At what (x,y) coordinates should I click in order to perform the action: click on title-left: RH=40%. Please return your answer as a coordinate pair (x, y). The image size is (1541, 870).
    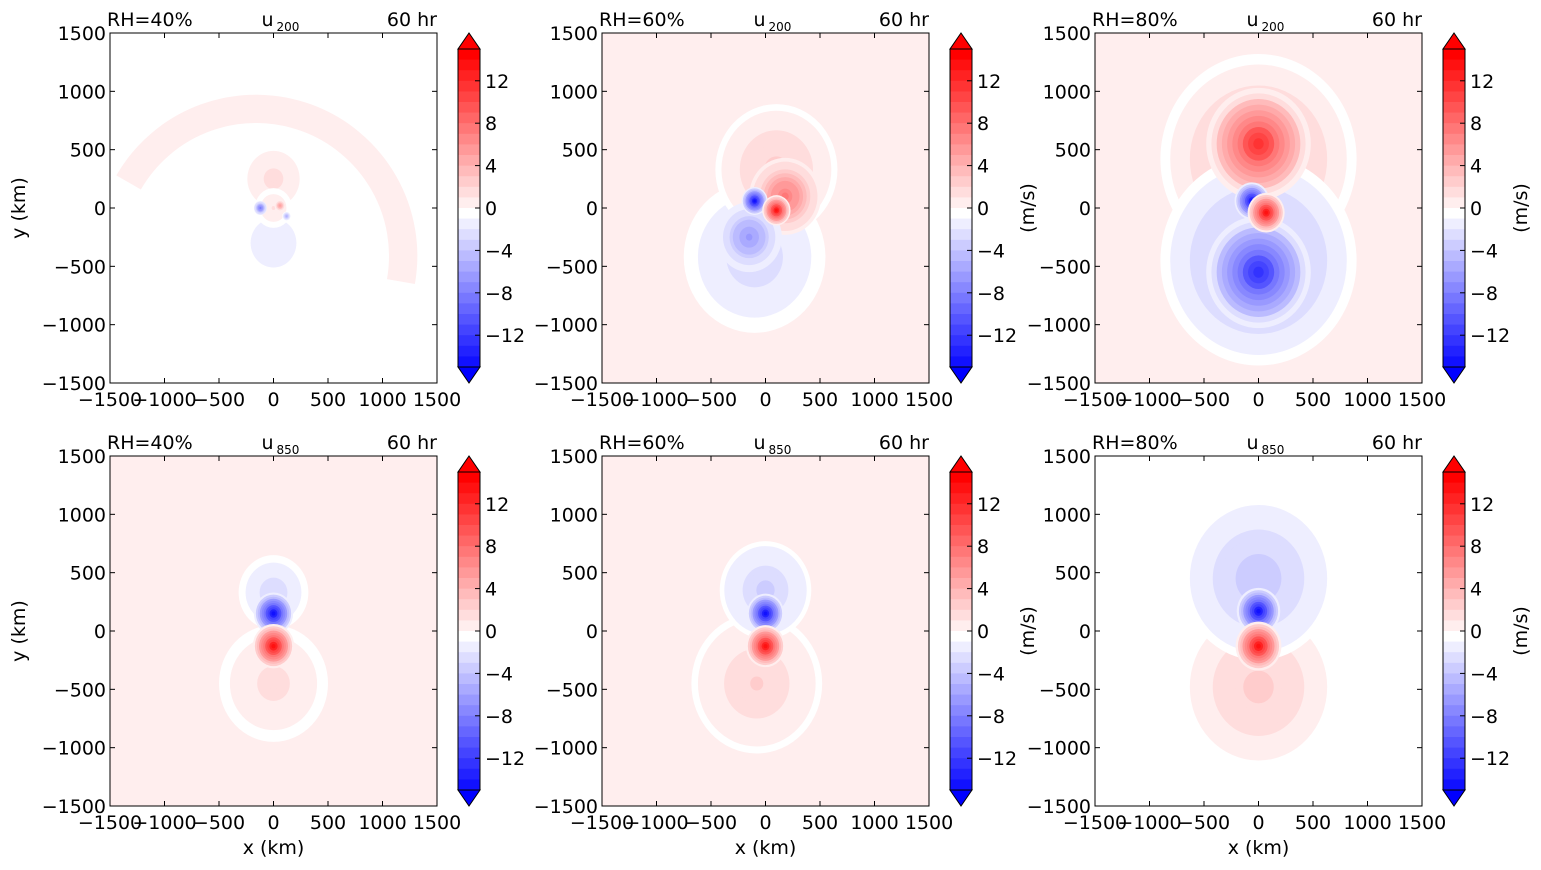
    Looking at the image, I should click on (150, 20).